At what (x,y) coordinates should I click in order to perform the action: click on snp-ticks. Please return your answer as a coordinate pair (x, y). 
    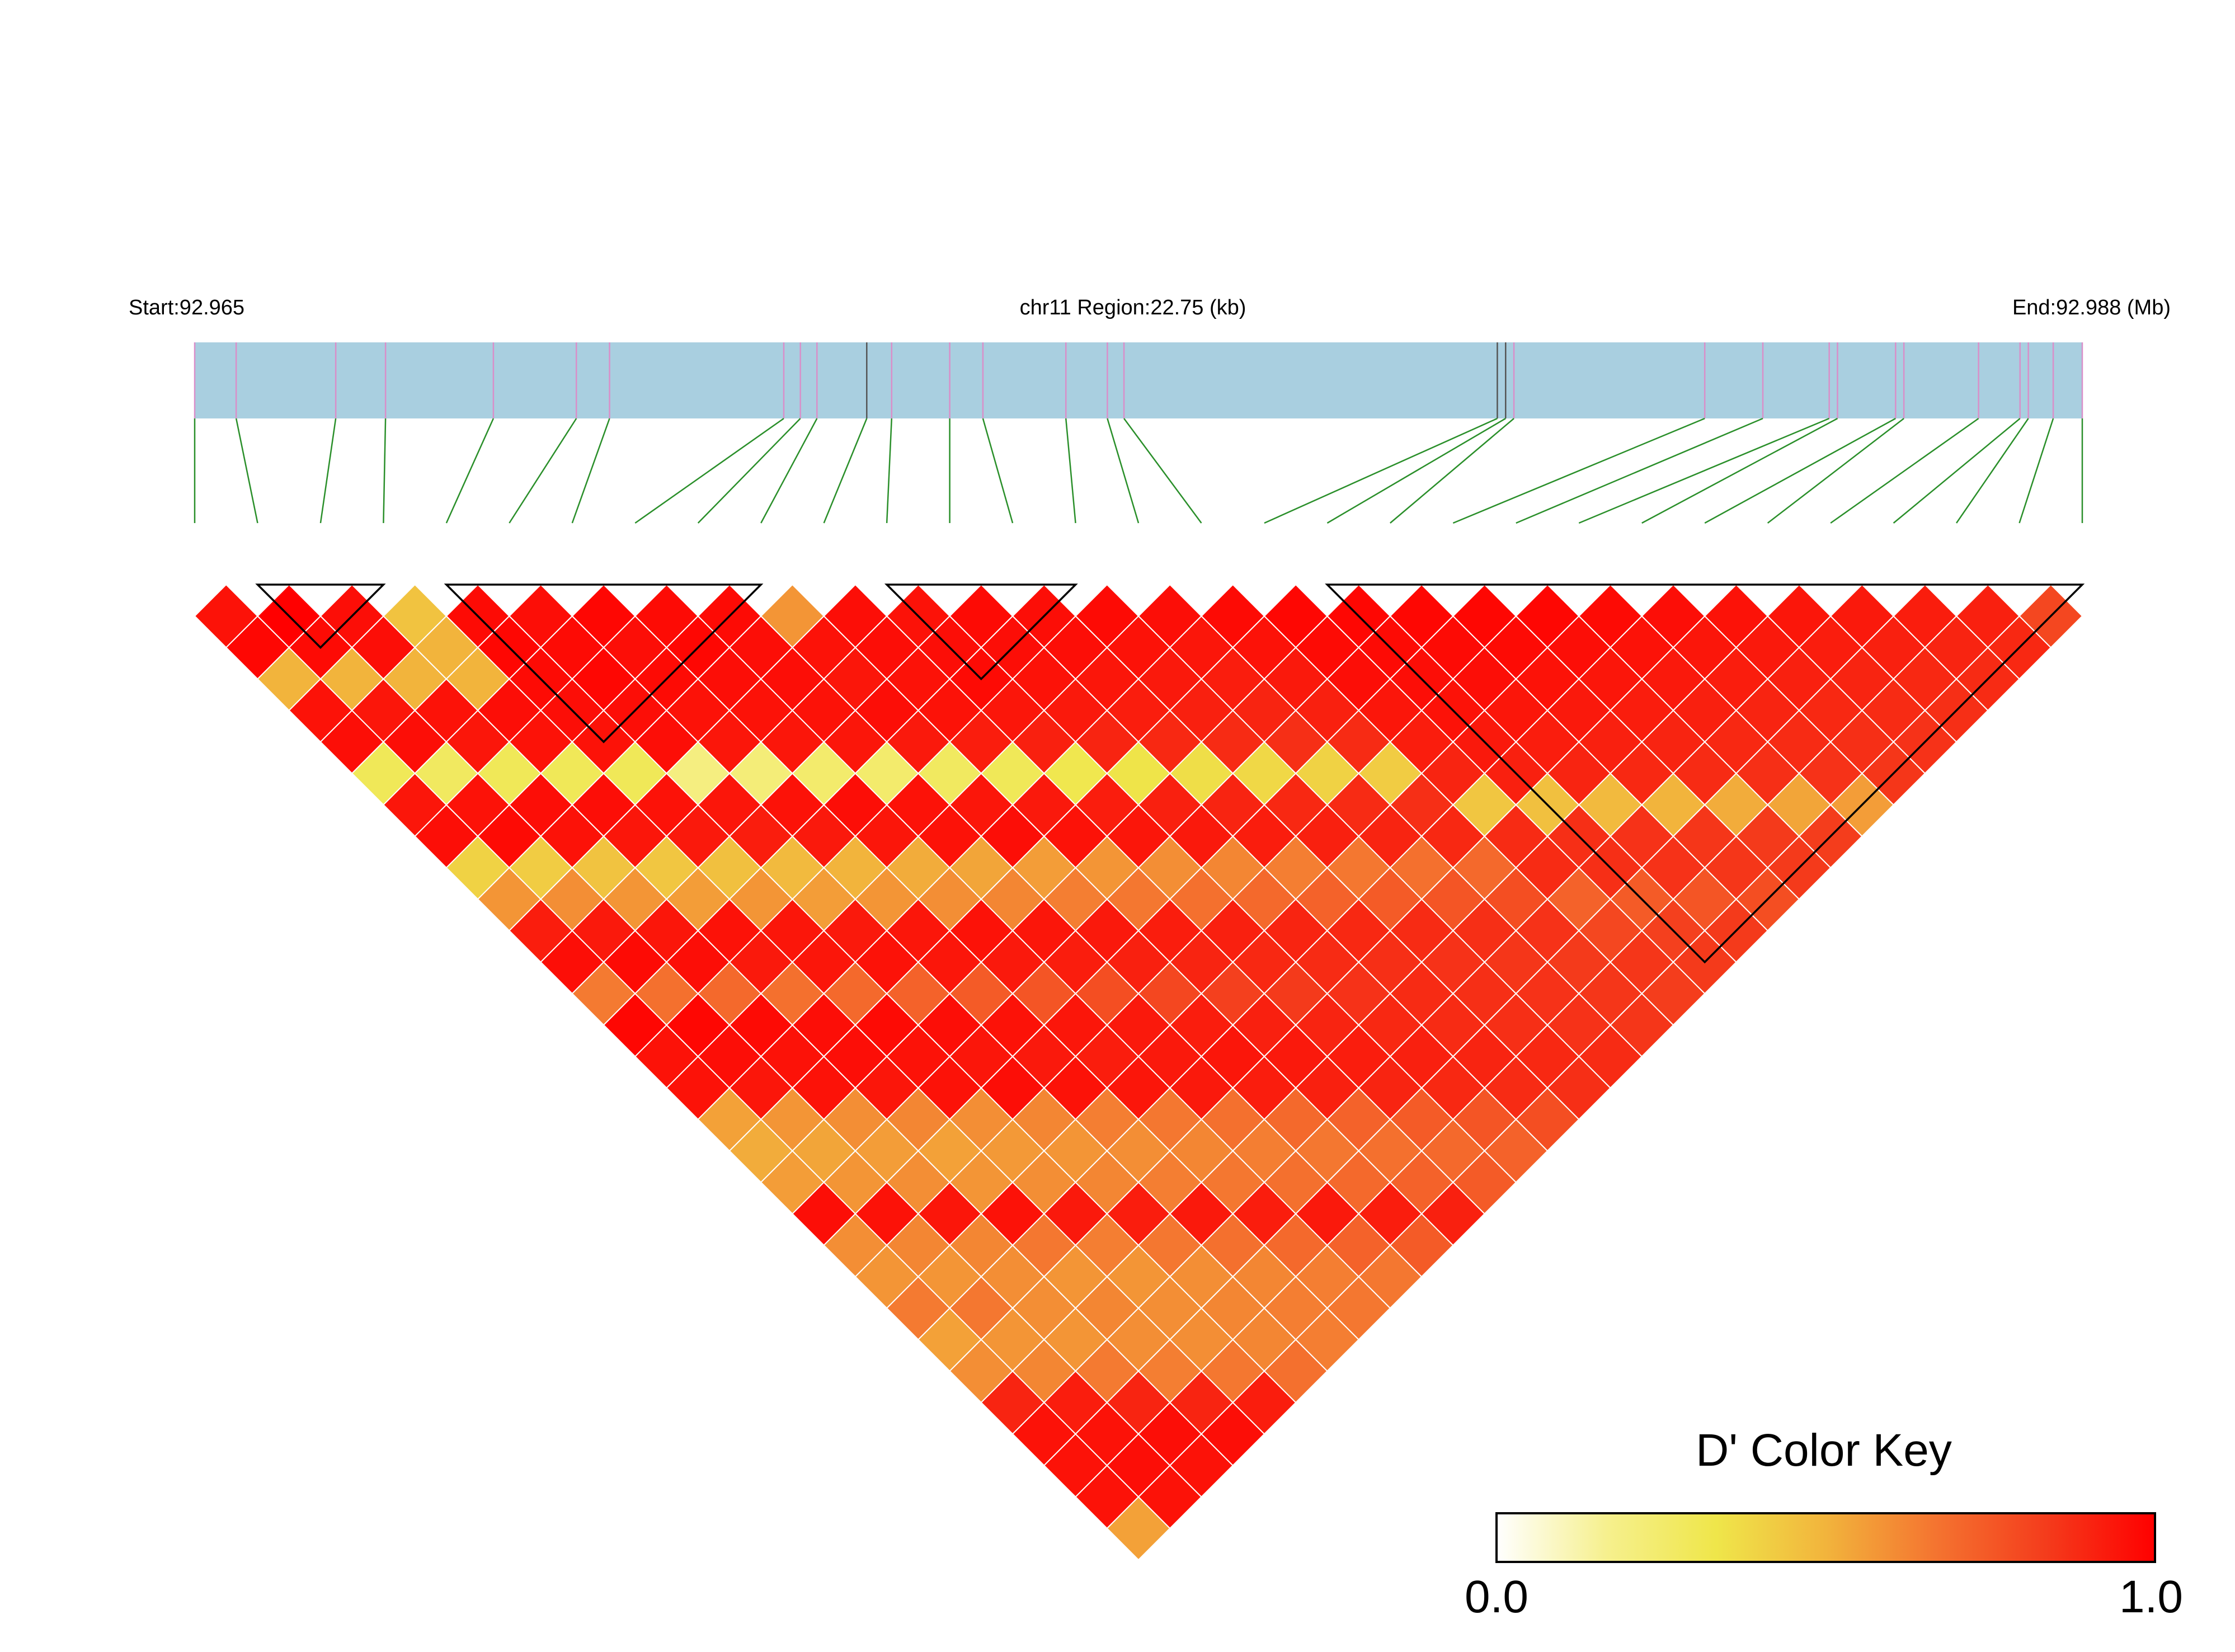
    Looking at the image, I should click on (1138, 380).